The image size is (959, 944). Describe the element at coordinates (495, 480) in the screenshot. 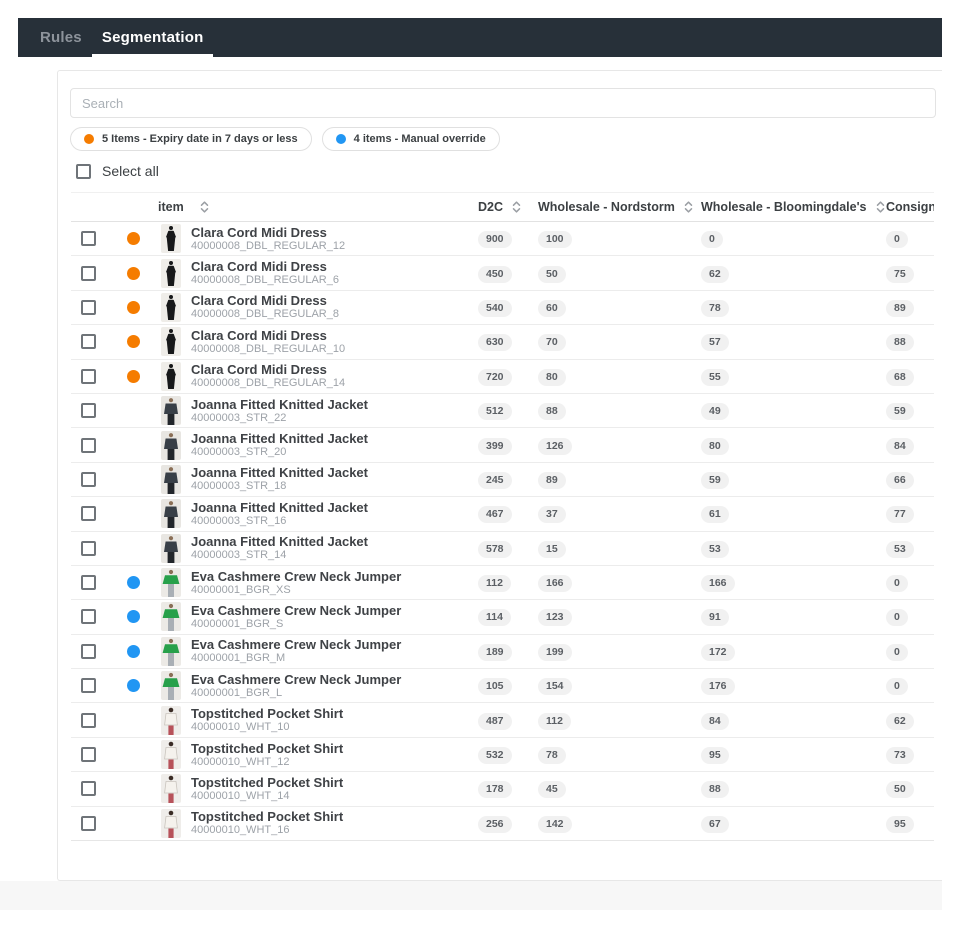

I see `d2c-value: 245` at that location.